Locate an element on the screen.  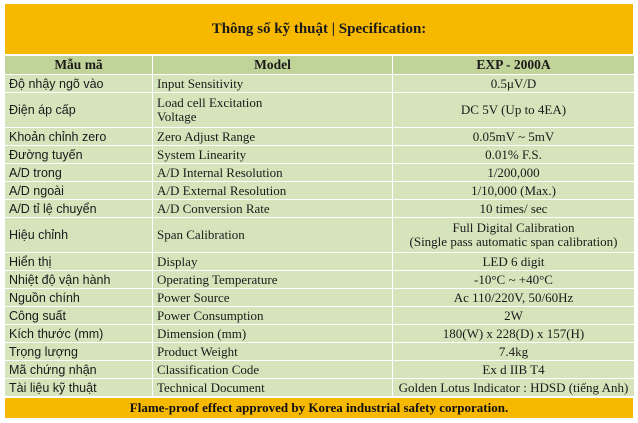
spec-value: 1/10,000 (Max.) is located at coordinates (513, 190).